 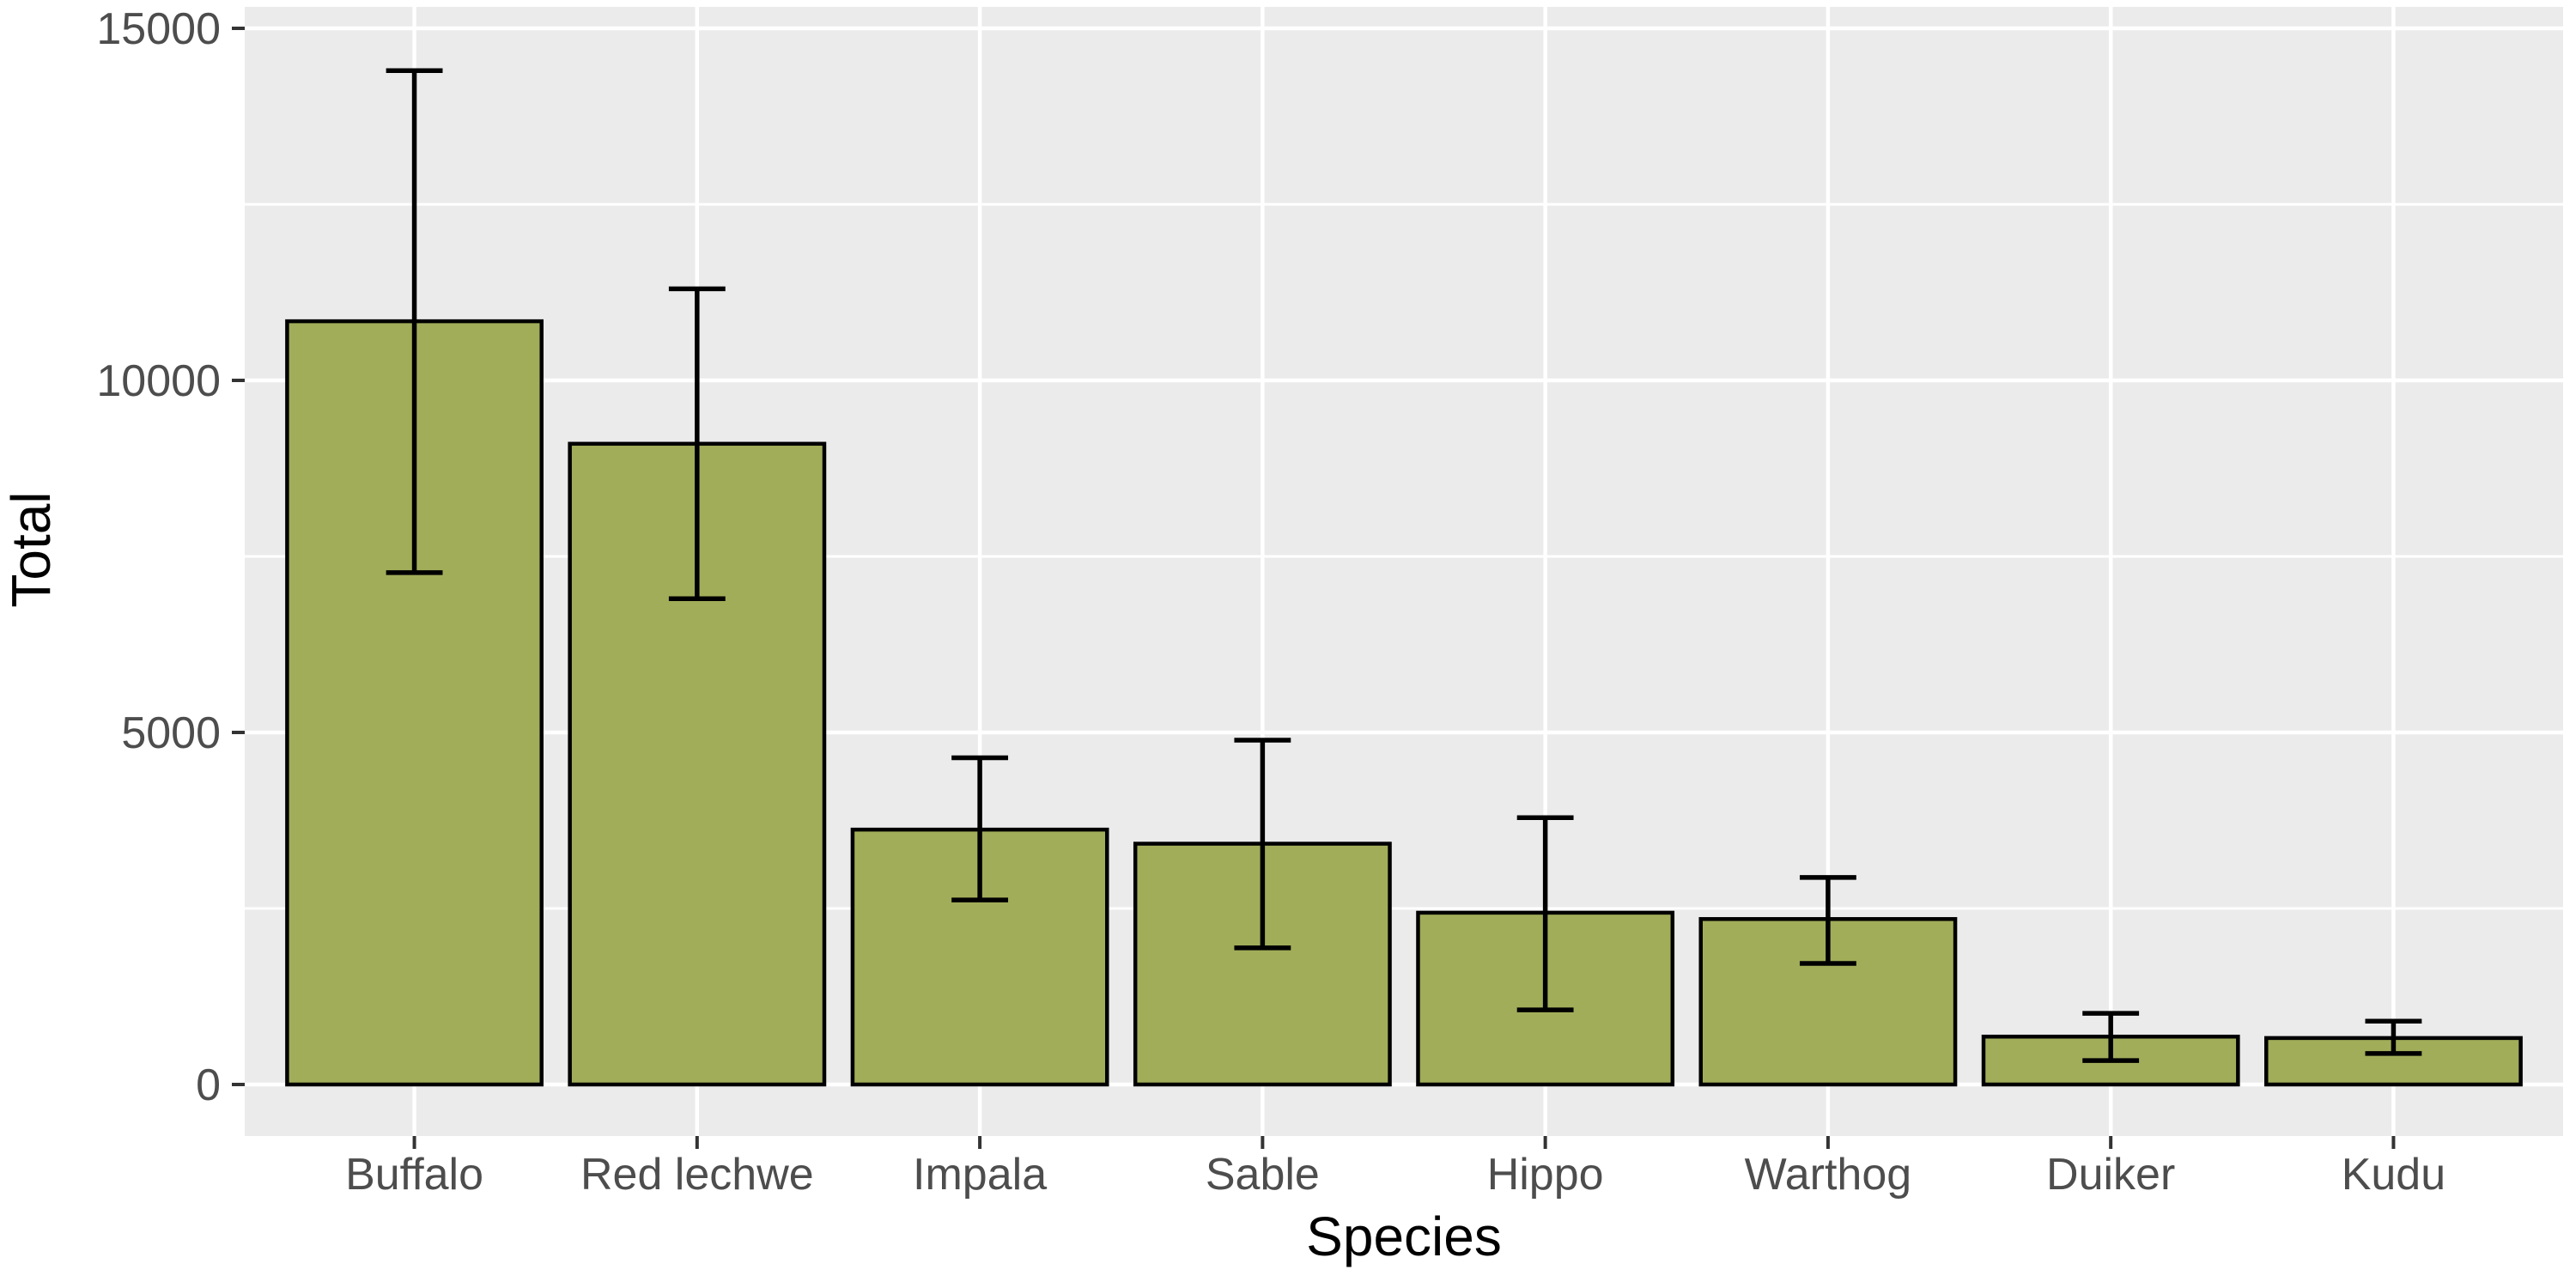 I want to click on y-tick-label-0: 0, so click(x=208, y=1085).